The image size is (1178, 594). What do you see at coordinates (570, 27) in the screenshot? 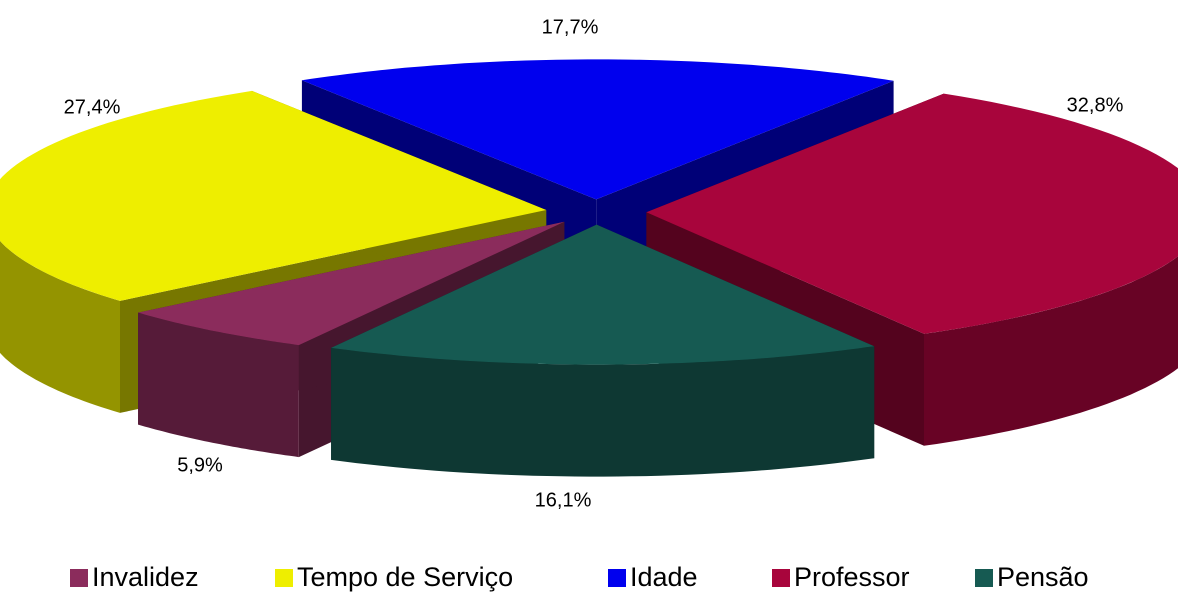
I see `data-label: 17,7%` at bounding box center [570, 27].